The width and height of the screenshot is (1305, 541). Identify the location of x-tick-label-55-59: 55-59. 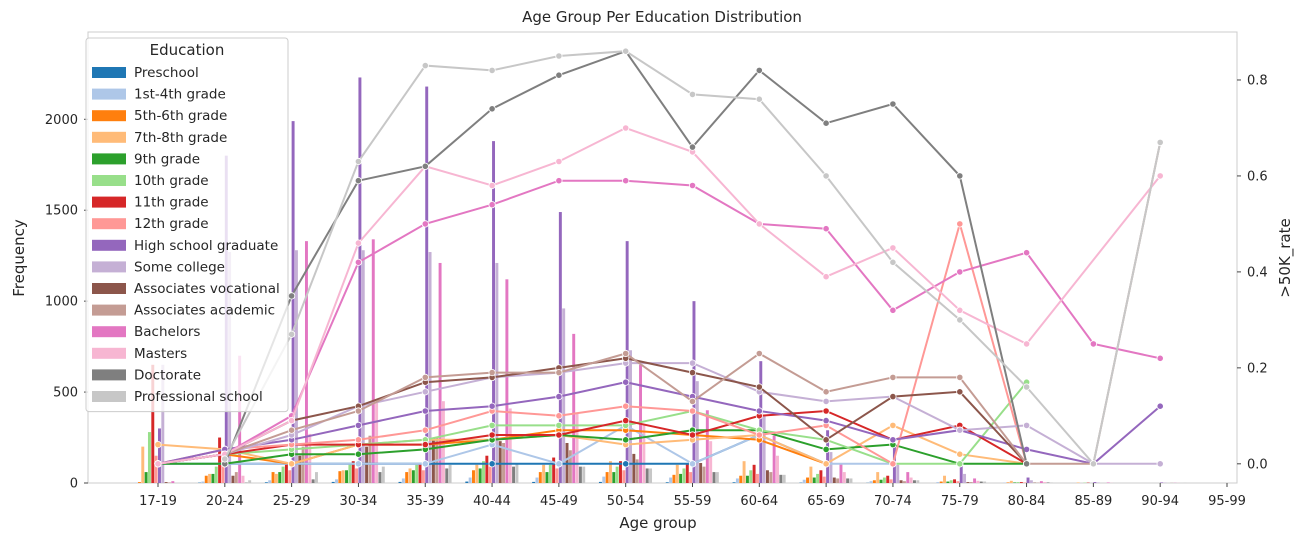
(693, 501).